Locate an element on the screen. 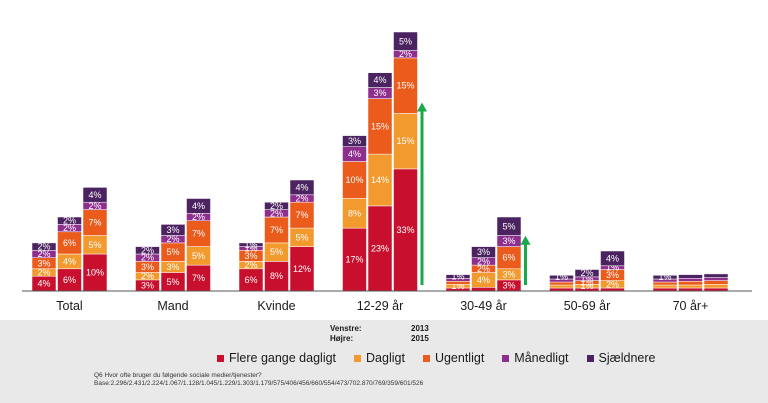 Image resolution: width=768 pixels, height=403 pixels. bar-segment-ugentligt-70-r-2014 is located at coordinates (690, 283).